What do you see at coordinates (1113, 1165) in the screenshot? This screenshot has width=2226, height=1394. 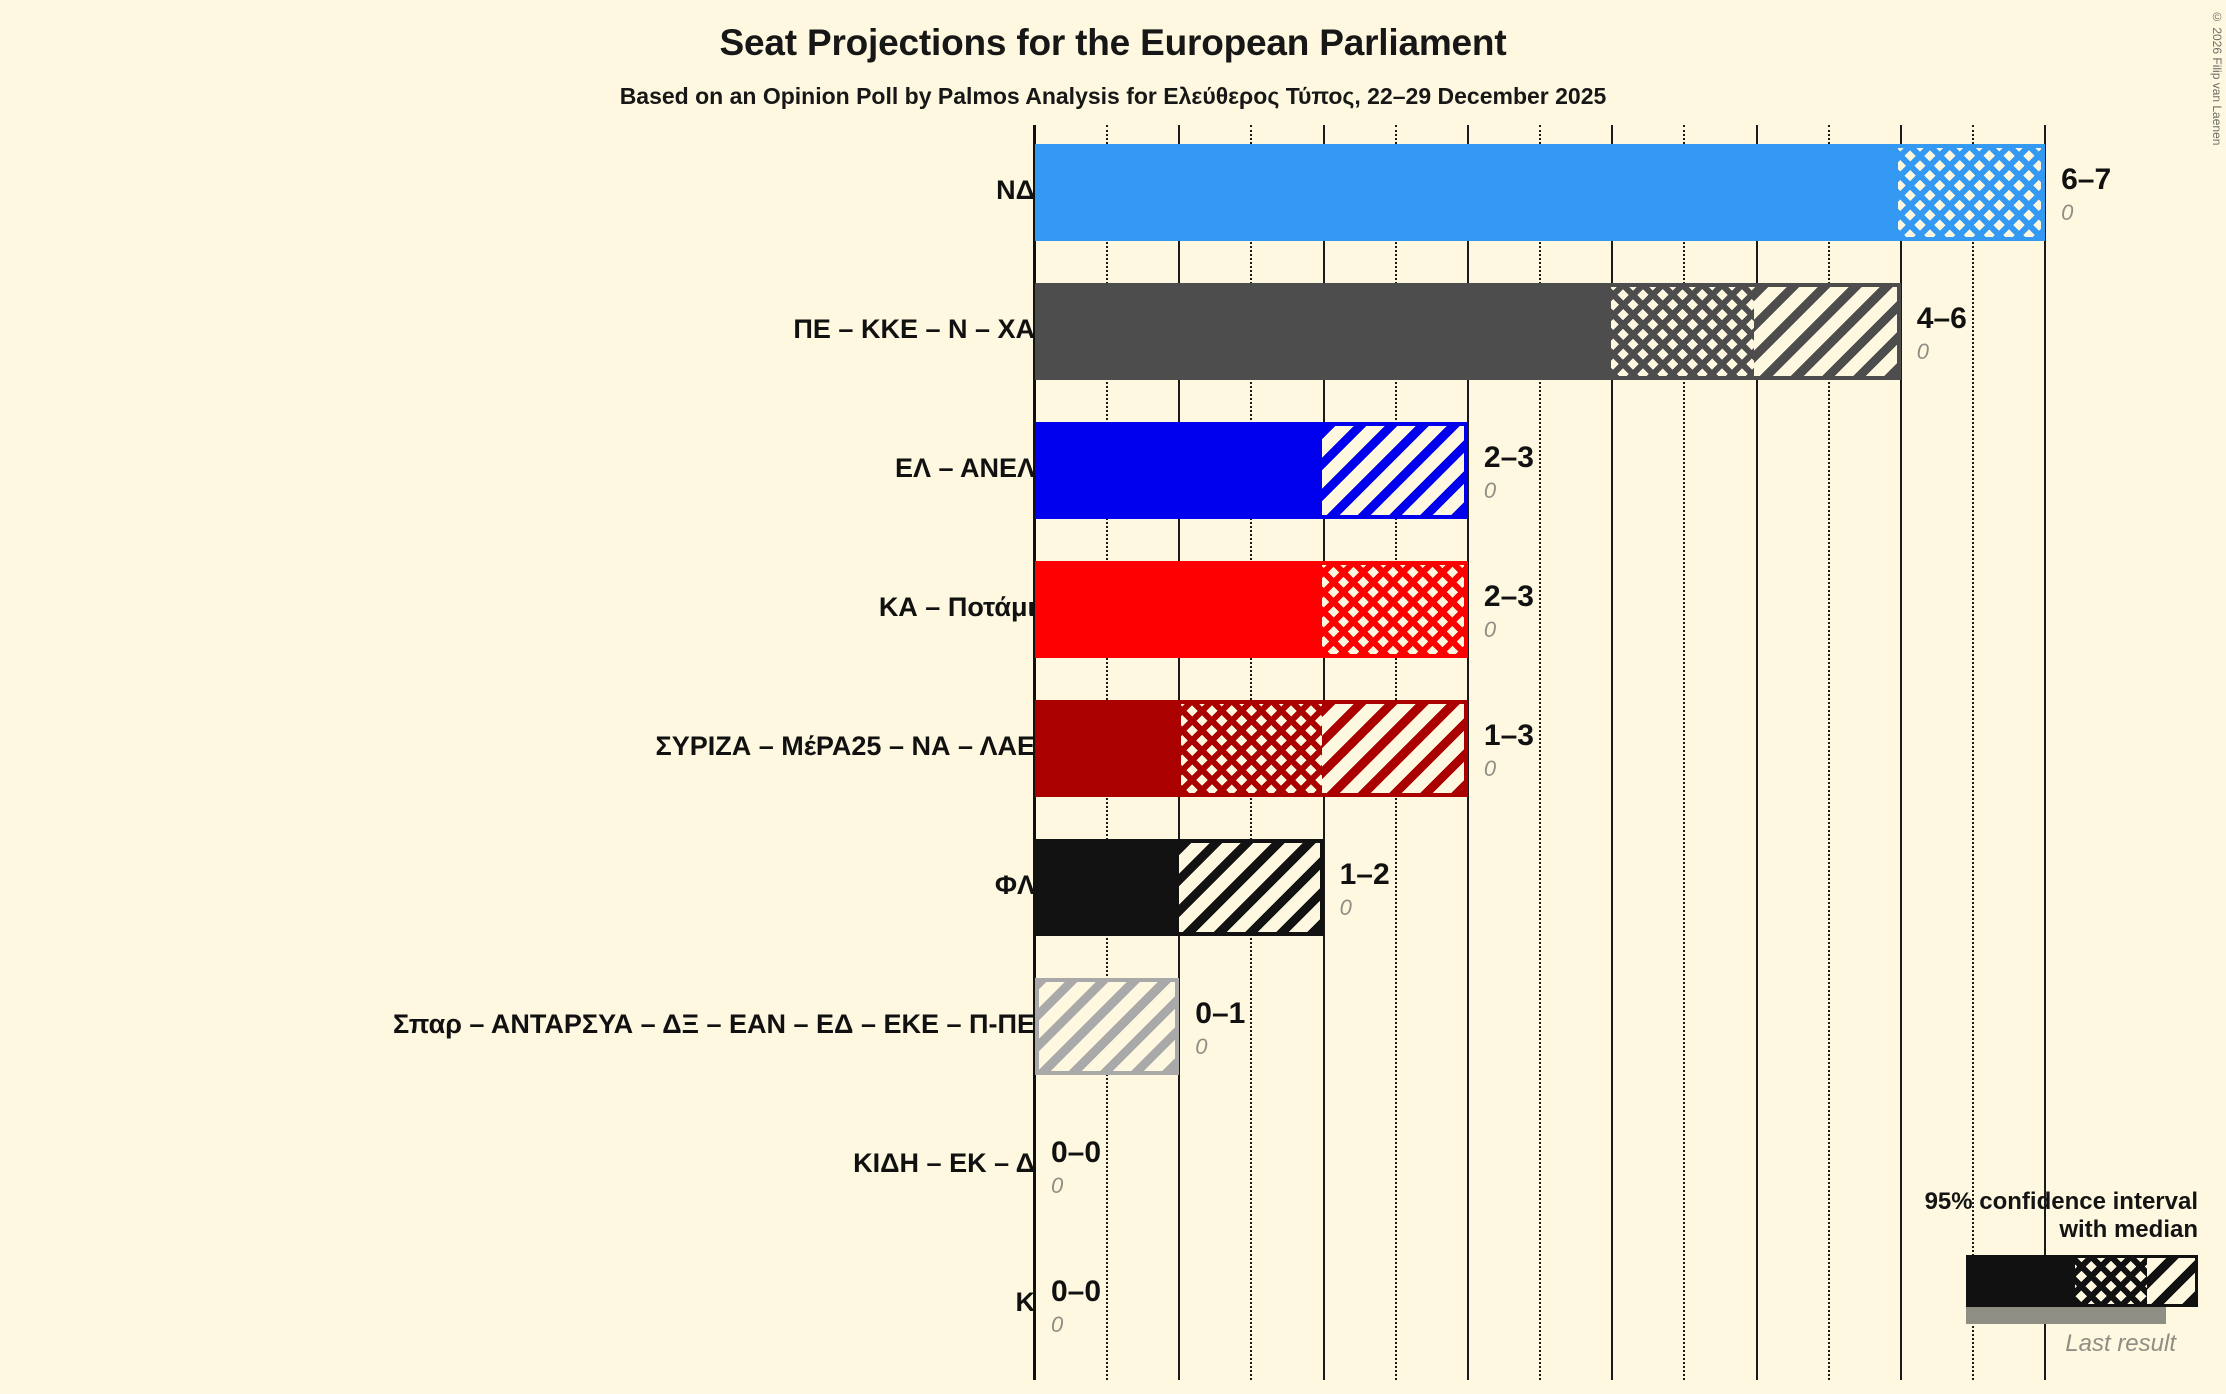 I see `bar-row: ΚΙΔΗ – ΕΚ – Δ 0–0 0` at bounding box center [1113, 1165].